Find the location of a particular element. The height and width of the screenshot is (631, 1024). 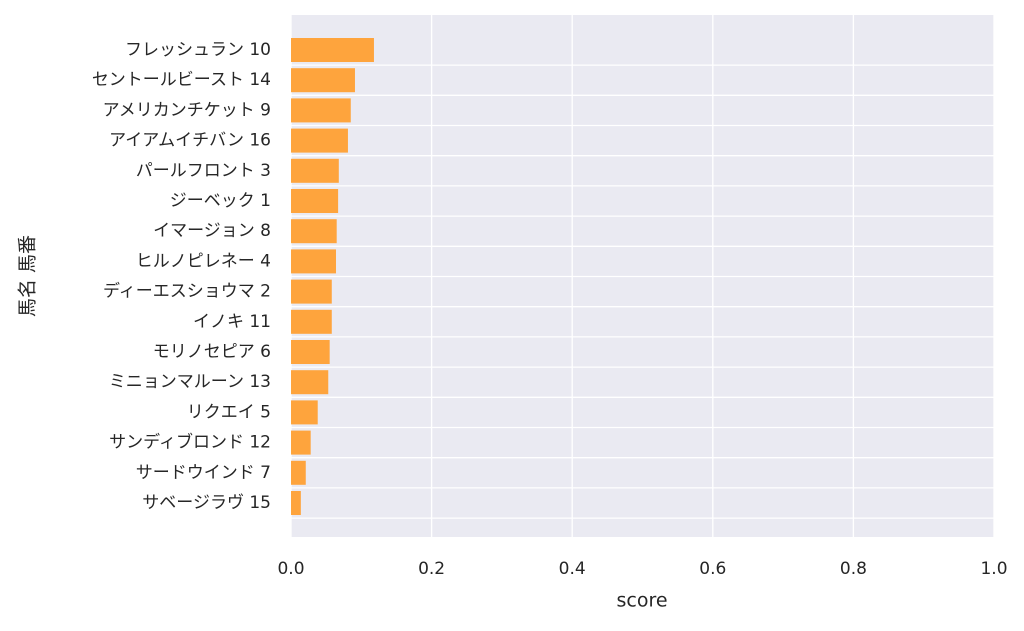

y-tick-label: アイアムイチバン 16 is located at coordinates (190, 141).